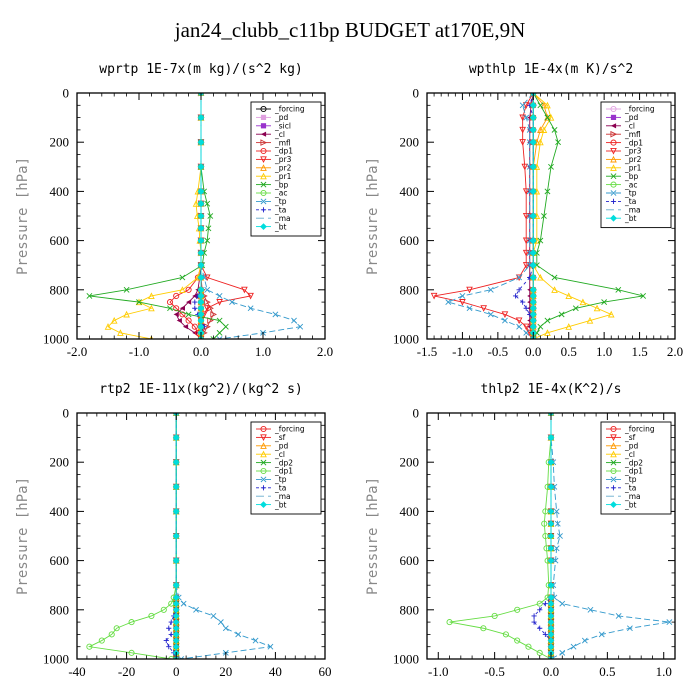 Image resolution: width=700 pixels, height=700 pixels. What do you see at coordinates (274, 462) in the screenshot?
I see `legend-entry-dp2: _dp2` at bounding box center [274, 462].